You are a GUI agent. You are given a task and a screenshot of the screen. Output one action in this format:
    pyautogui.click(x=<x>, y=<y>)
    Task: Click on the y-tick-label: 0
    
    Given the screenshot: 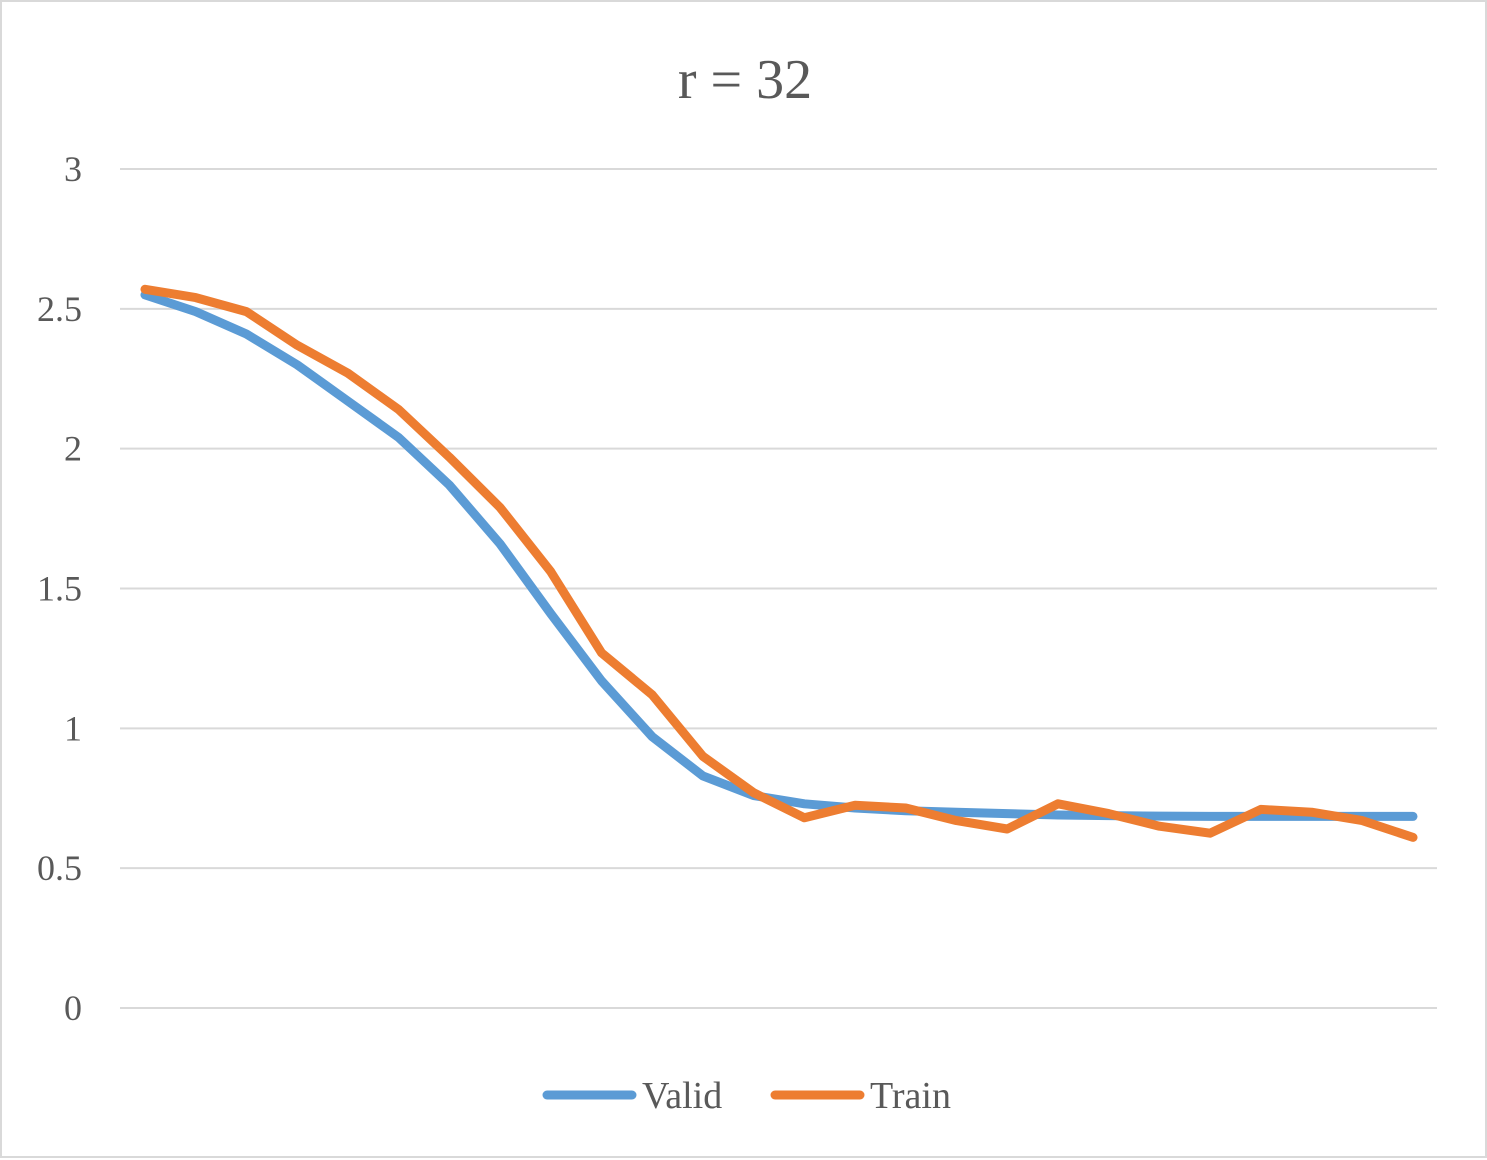 What is the action you would take?
    pyautogui.click(x=73, y=1008)
    